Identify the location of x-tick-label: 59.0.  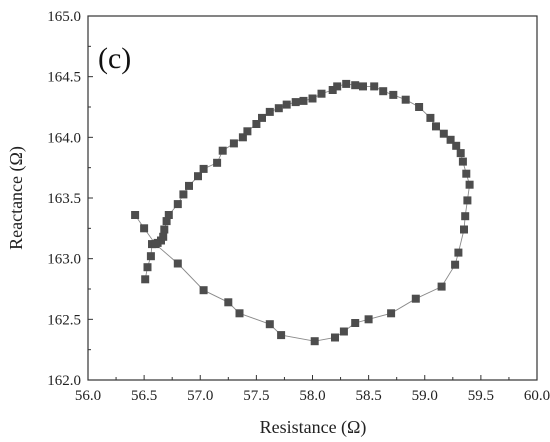
(425, 396).